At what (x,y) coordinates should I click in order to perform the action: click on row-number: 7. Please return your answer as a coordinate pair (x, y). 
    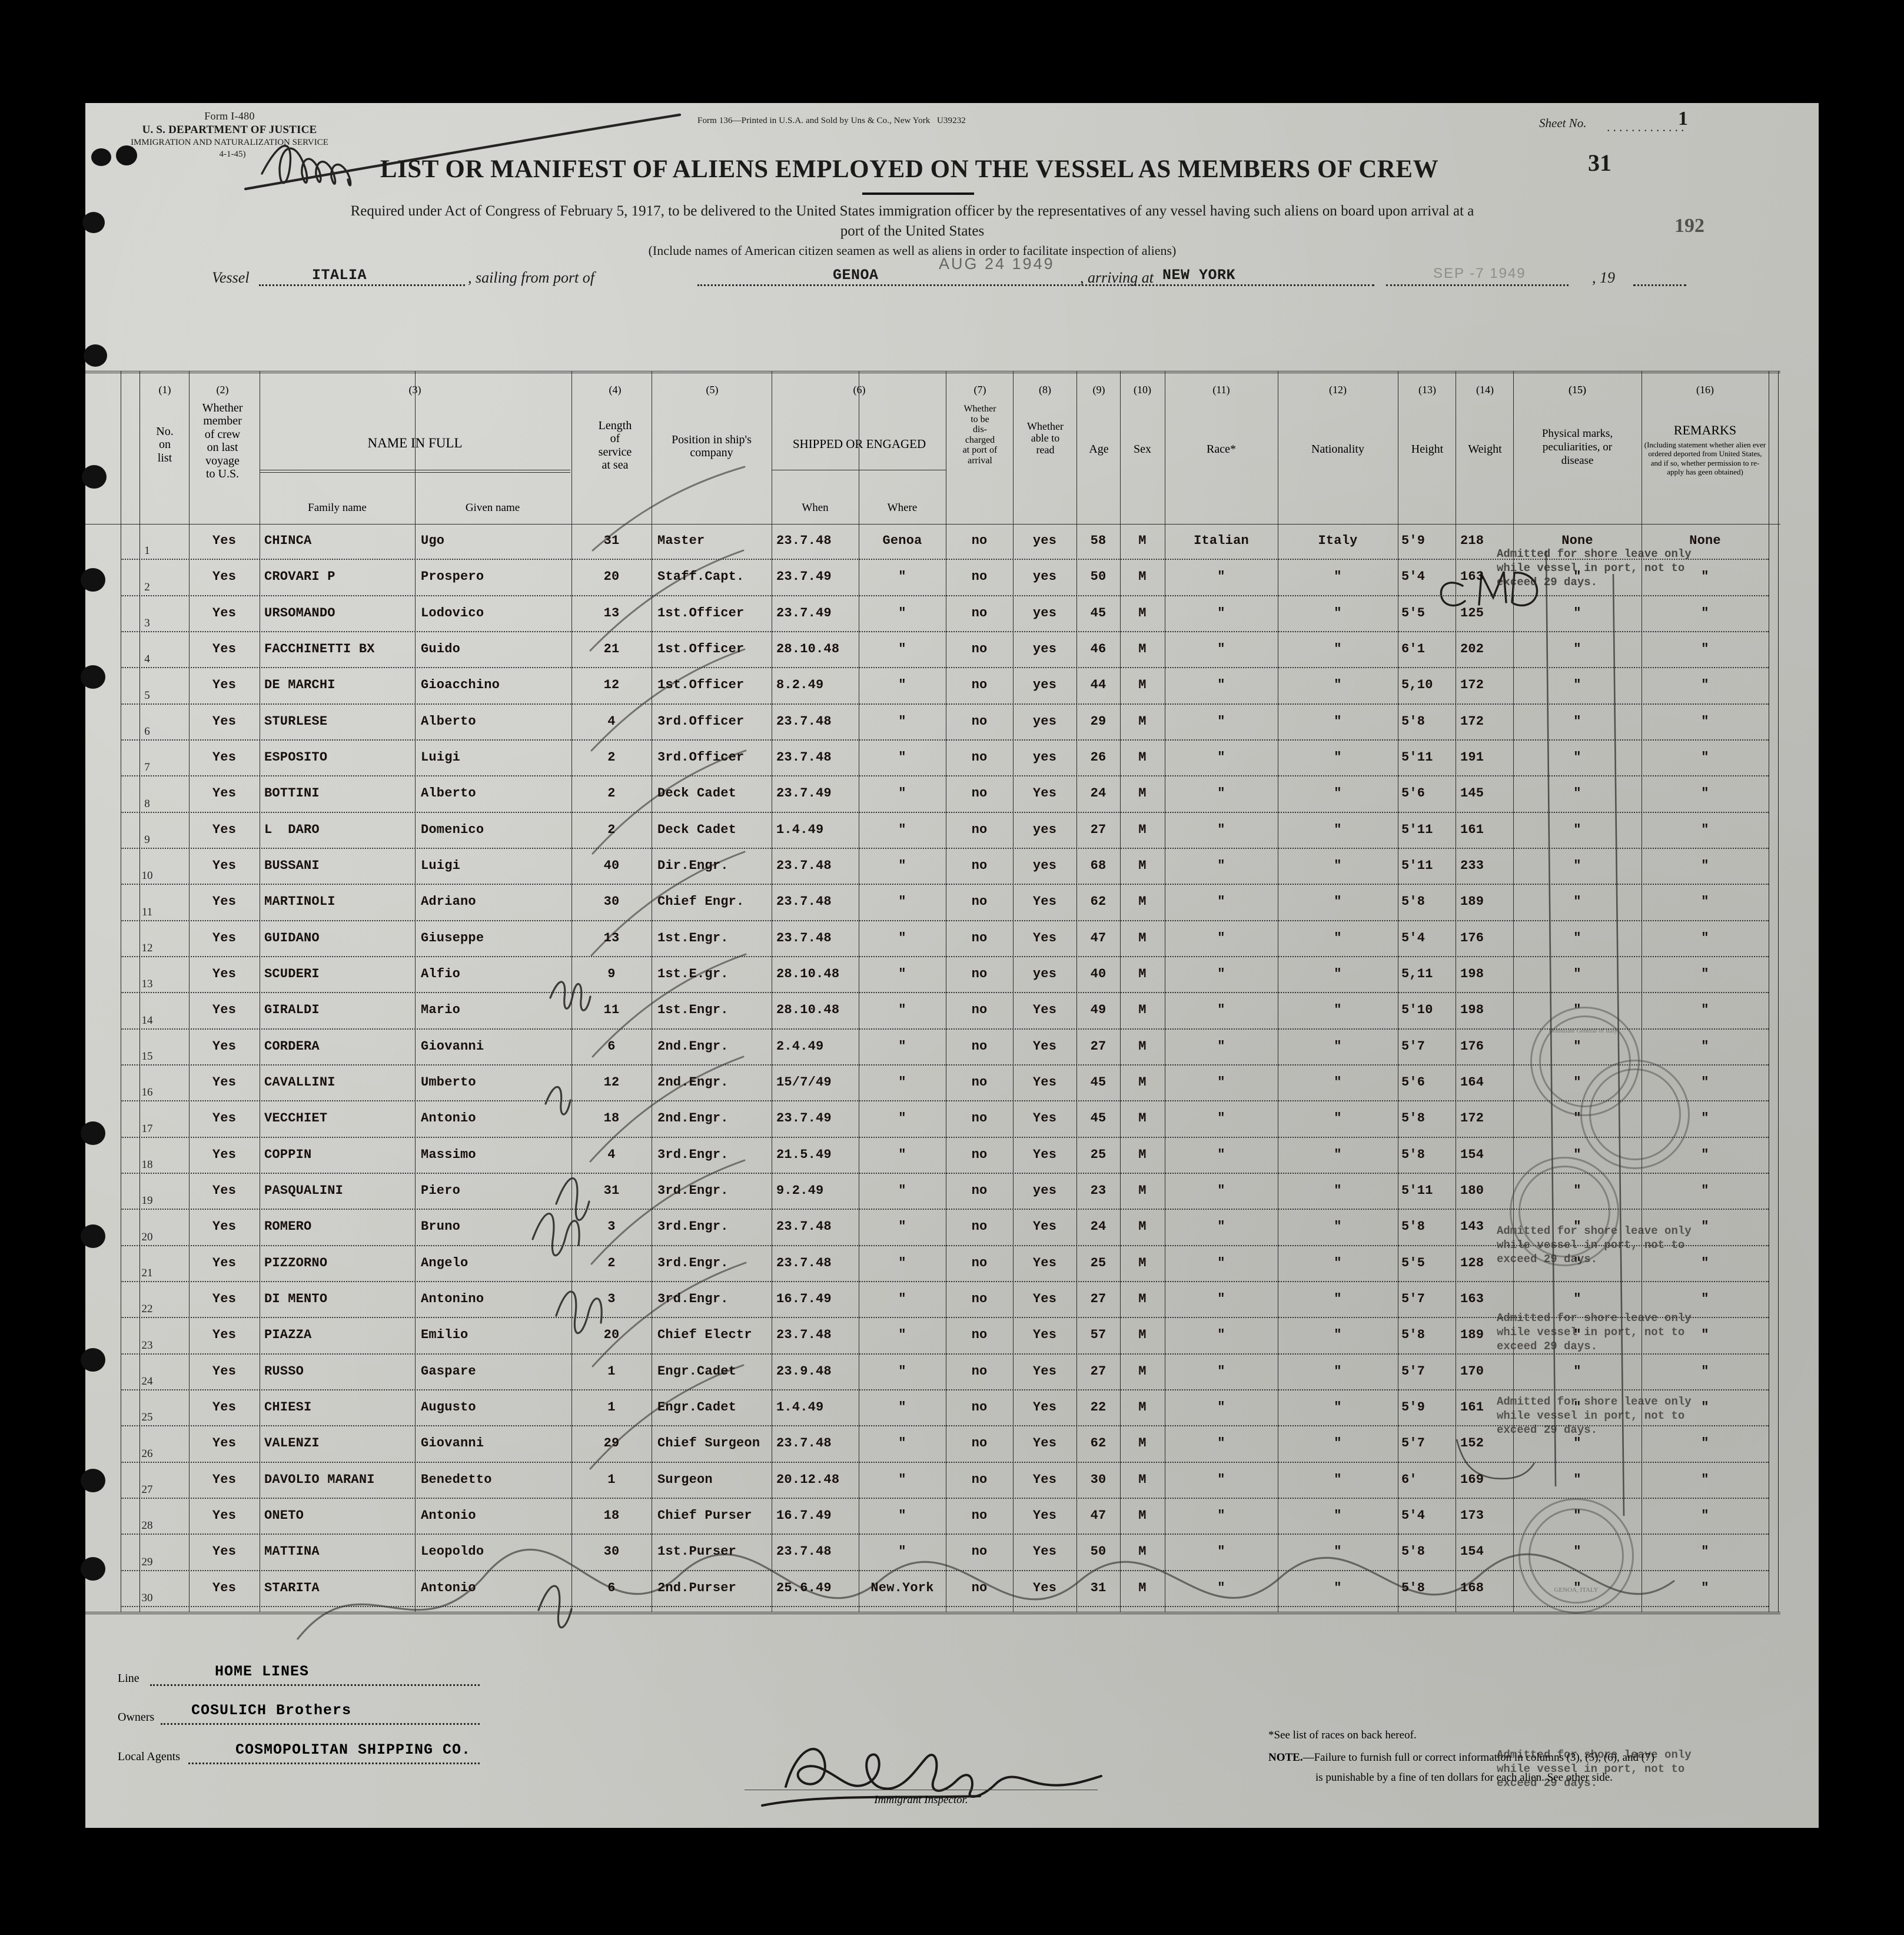
    Looking at the image, I should click on (147, 767).